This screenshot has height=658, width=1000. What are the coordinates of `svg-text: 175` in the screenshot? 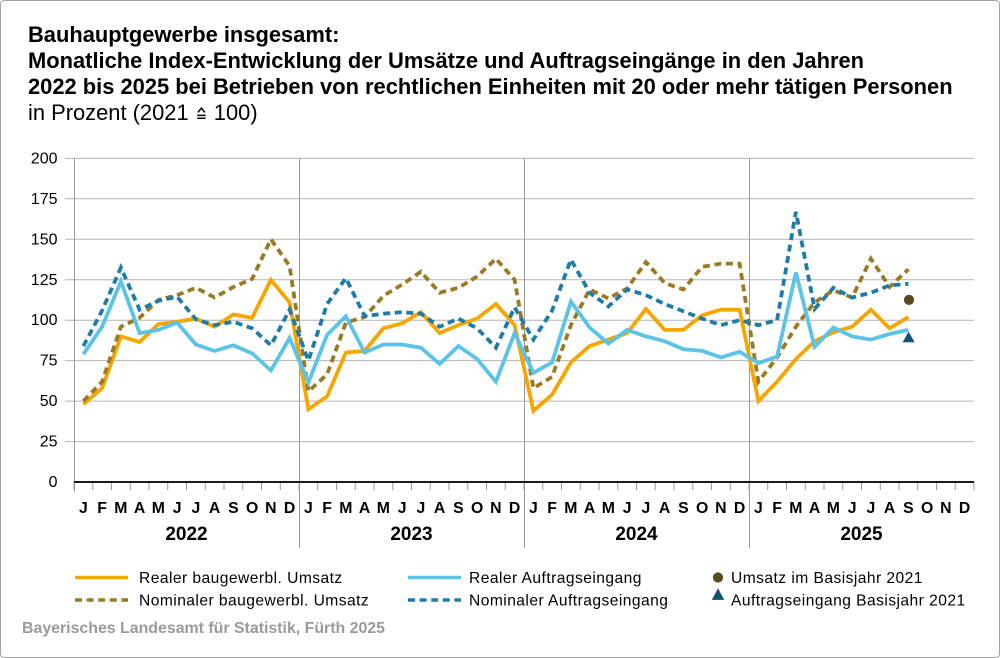 It's located at (44, 199).